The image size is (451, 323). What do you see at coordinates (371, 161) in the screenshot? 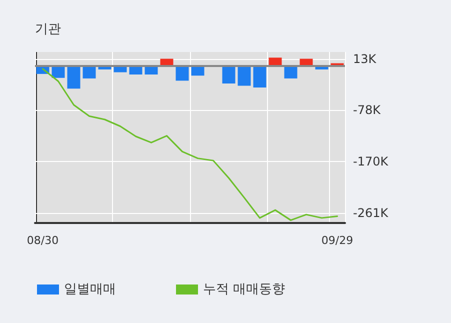
I see `y-tick-label: -170K` at bounding box center [371, 161].